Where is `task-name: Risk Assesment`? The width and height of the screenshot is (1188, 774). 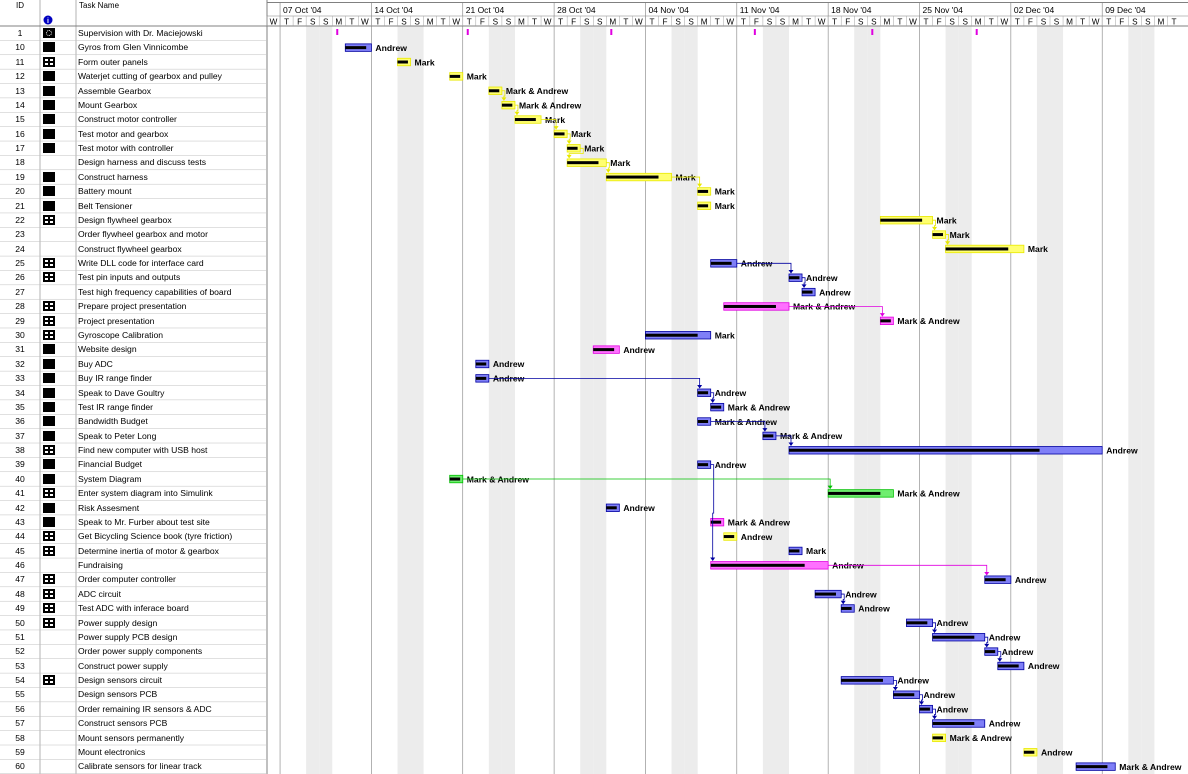
task-name: Risk Assesment is located at coordinates (109, 507).